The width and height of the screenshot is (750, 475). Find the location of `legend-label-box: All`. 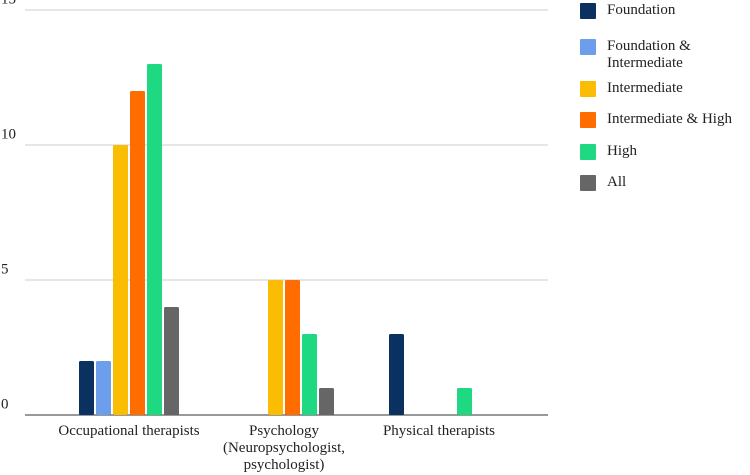

legend-label-box: All is located at coordinates (617, 182).